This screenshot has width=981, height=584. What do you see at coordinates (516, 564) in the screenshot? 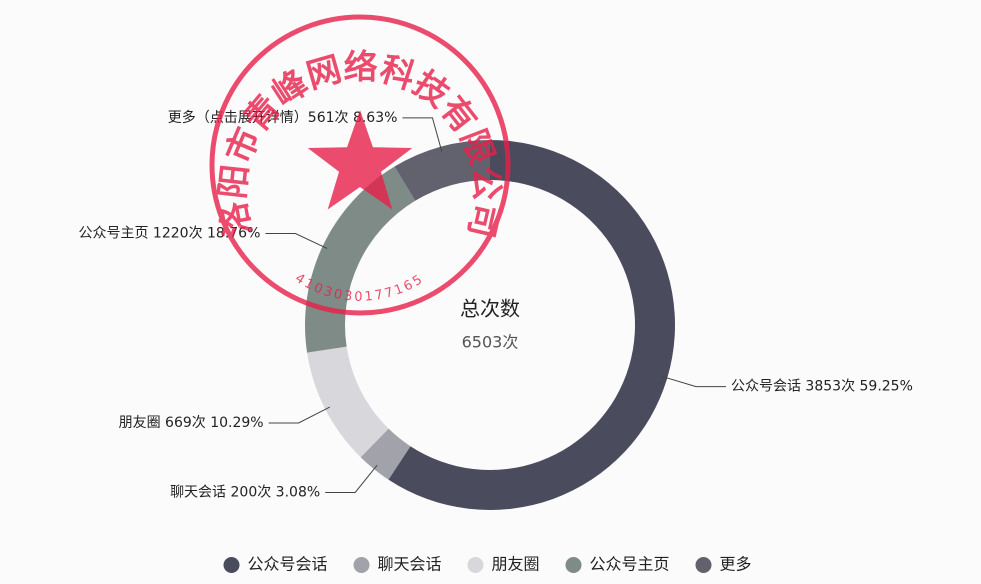
I see `legend-label: 朋友圈` at bounding box center [516, 564].